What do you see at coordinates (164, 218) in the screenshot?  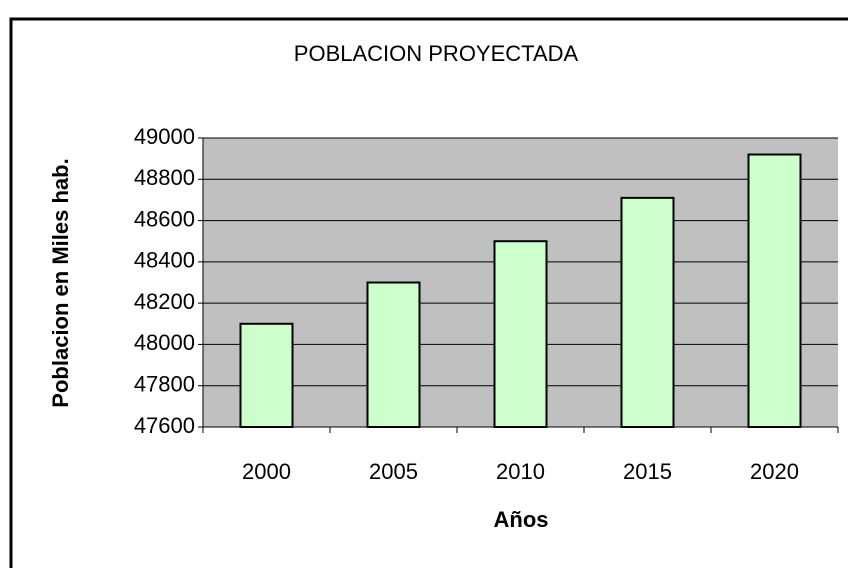 I see `y-tick-label: 48600` at bounding box center [164, 218].